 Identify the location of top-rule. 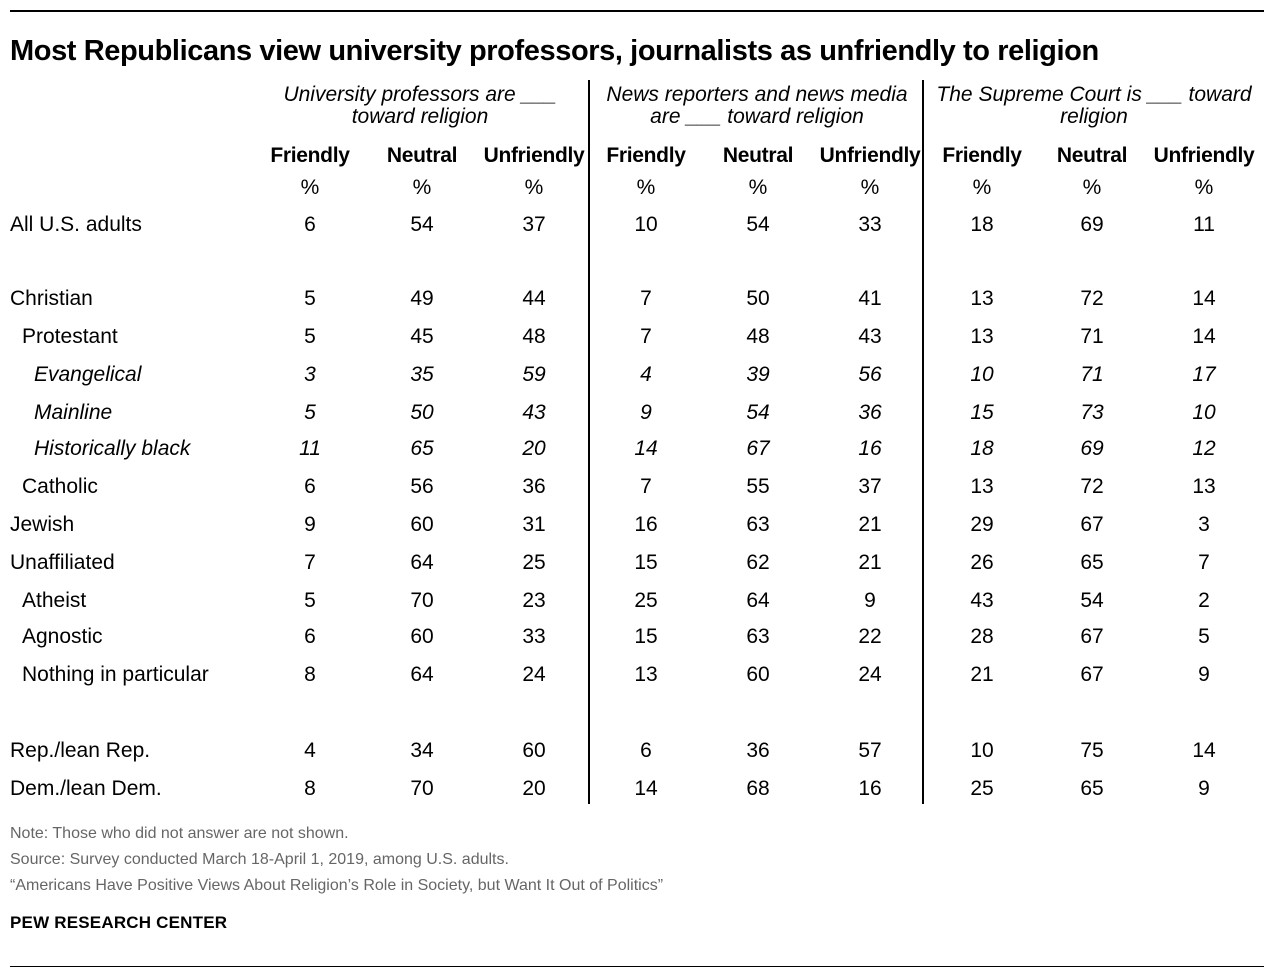
(637, 11).